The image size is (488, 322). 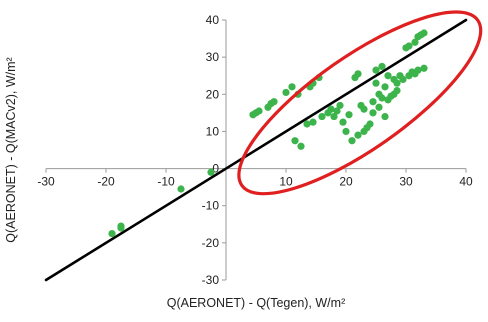 What do you see at coordinates (106, 182) in the screenshot?
I see `x-tick-label: -20` at bounding box center [106, 182].